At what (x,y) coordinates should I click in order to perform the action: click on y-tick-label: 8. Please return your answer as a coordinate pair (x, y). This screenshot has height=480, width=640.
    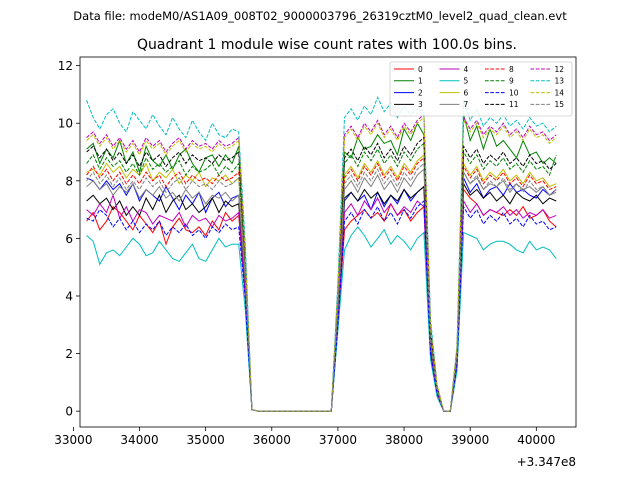
    Looking at the image, I should click on (69, 181).